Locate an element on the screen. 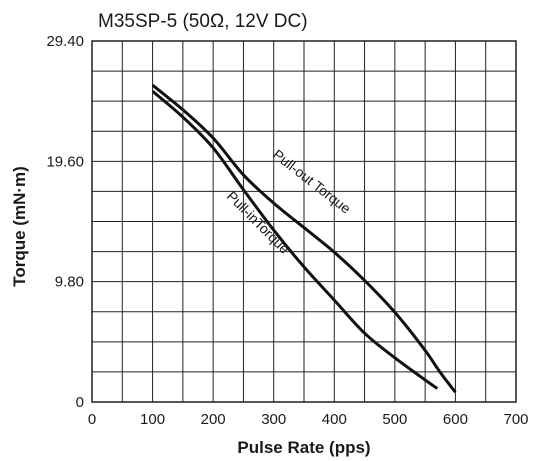 Image resolution: width=533 pixels, height=461 pixels. y-tick-label: 9.80 is located at coordinates (69, 282).